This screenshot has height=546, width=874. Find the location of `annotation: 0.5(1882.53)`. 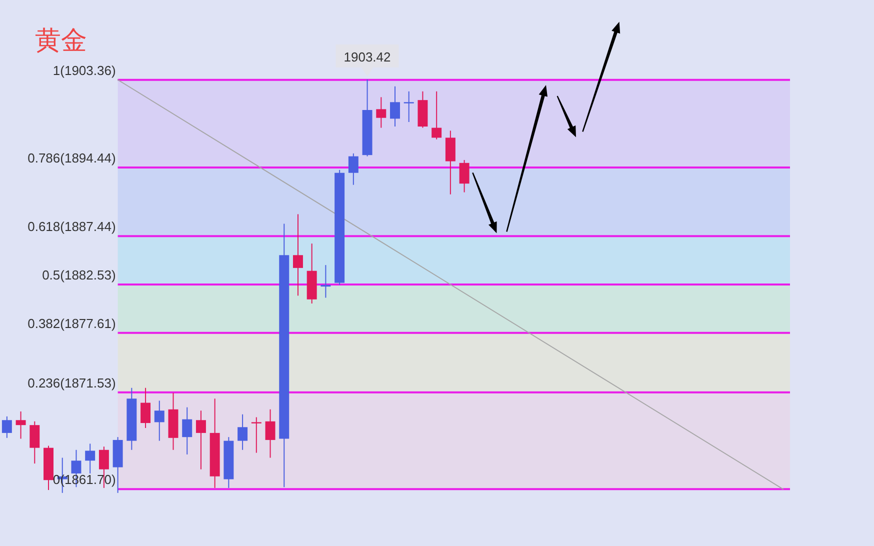

annotation: 0.5(1882.53) is located at coordinates (79, 274).